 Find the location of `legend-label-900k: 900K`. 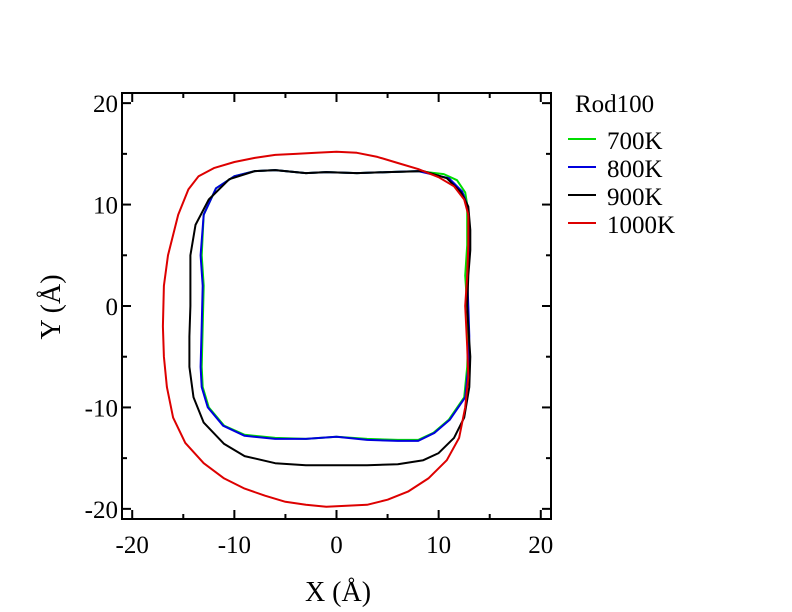

legend-label-900k: 900K is located at coordinates (635, 197).